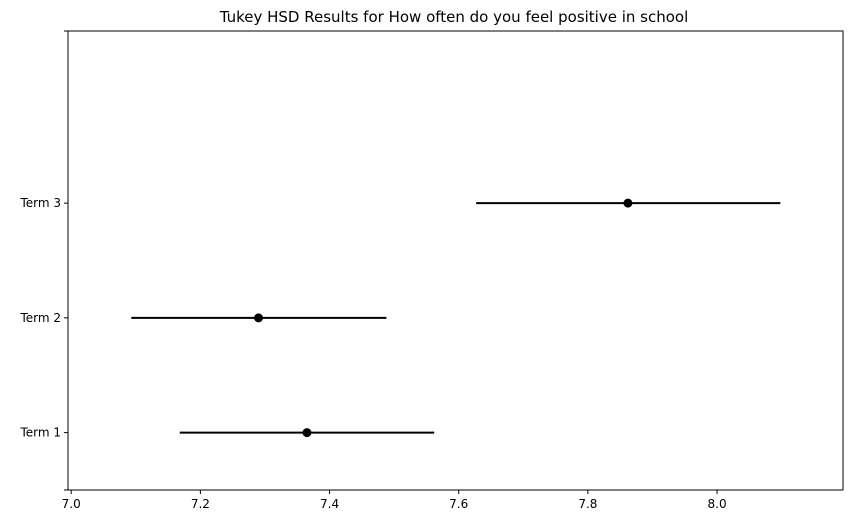 The image size is (851, 526). I want to click on x-tick-label: 8.0, so click(717, 504).